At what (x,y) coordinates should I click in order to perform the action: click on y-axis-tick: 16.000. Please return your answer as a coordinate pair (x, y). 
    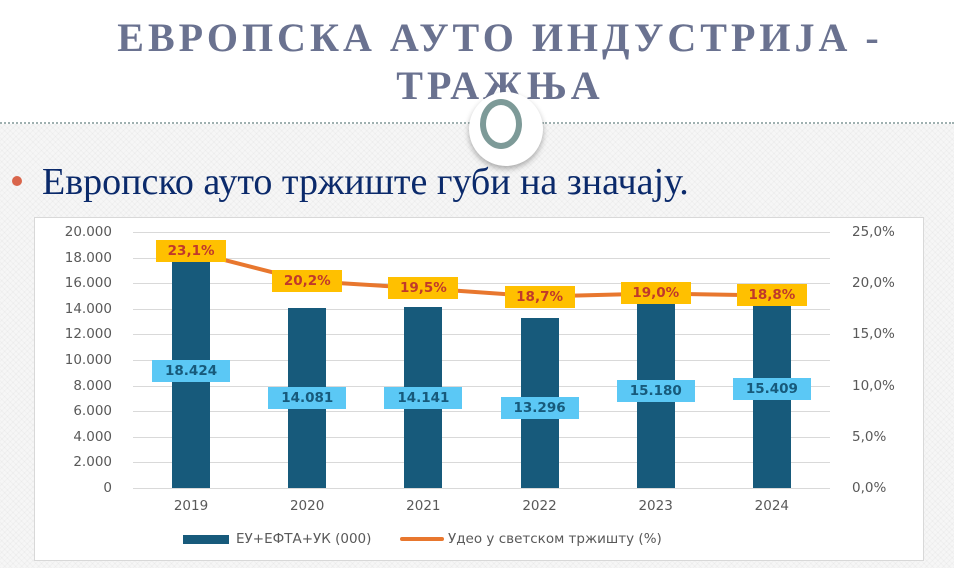
    Looking at the image, I should click on (88, 283).